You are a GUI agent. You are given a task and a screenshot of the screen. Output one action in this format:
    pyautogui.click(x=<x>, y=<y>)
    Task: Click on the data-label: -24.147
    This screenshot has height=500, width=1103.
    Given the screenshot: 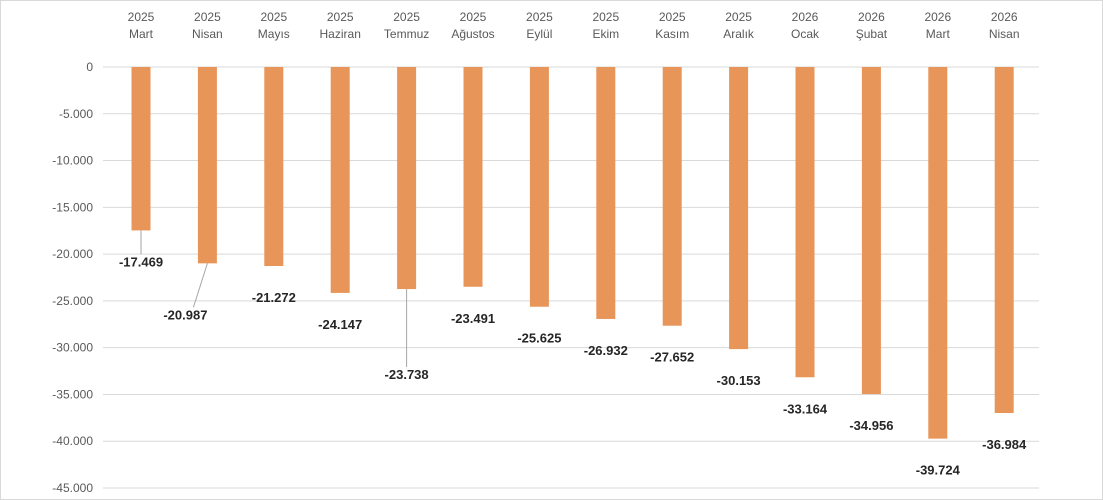 What is the action you would take?
    pyautogui.click(x=340, y=324)
    